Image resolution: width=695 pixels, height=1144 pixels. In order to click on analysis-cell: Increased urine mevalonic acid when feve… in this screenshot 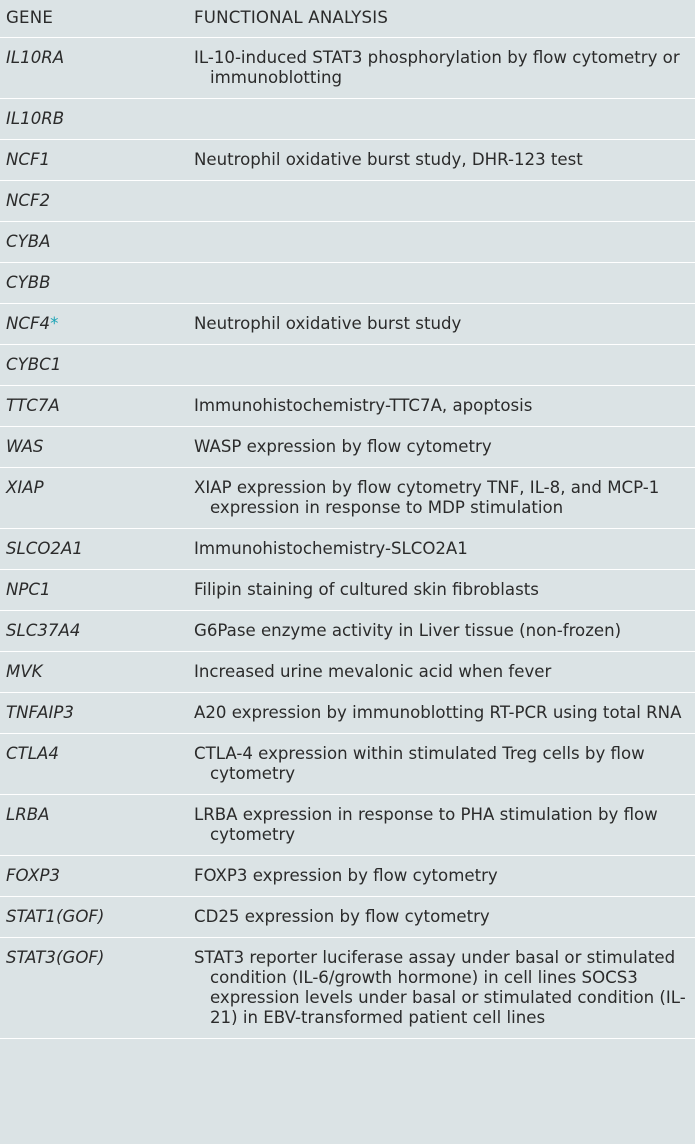, I will do `click(437, 672)`.